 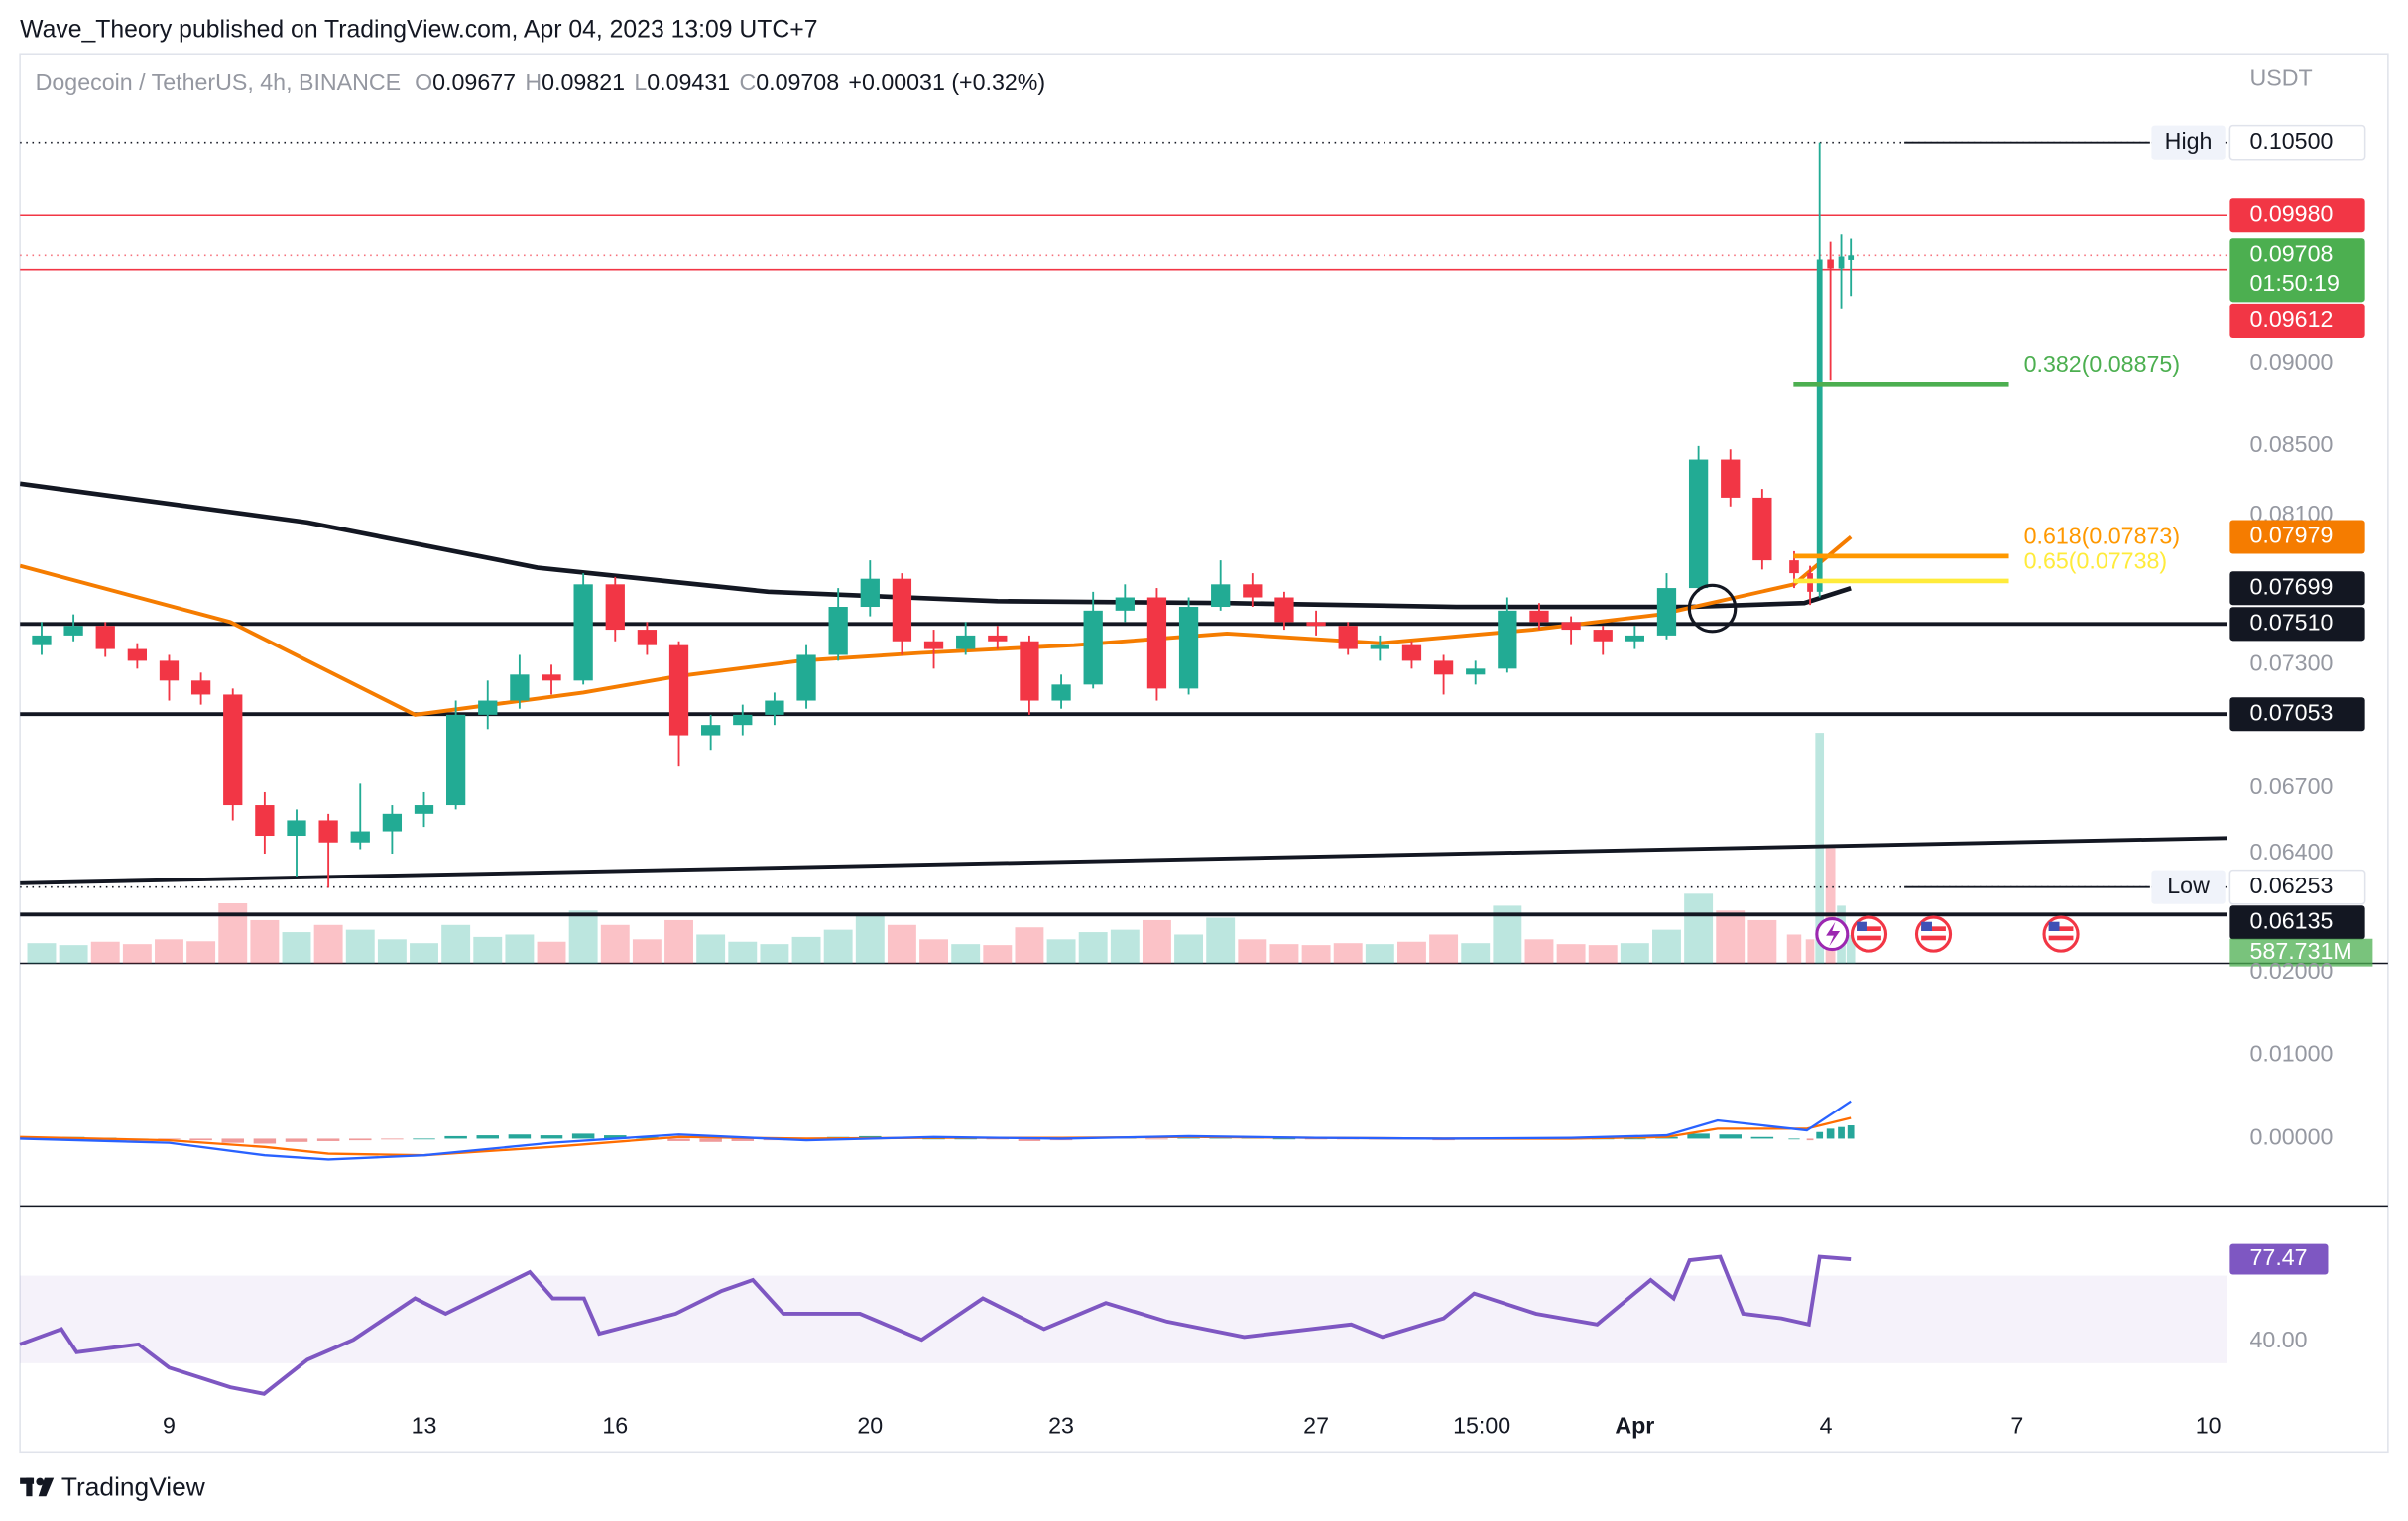 What do you see at coordinates (936, 545) in the screenshot?
I see `sma-line` at bounding box center [936, 545].